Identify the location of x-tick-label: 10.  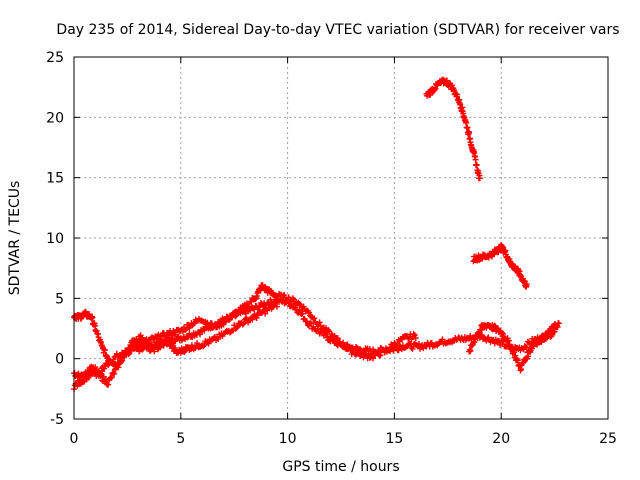
(288, 439).